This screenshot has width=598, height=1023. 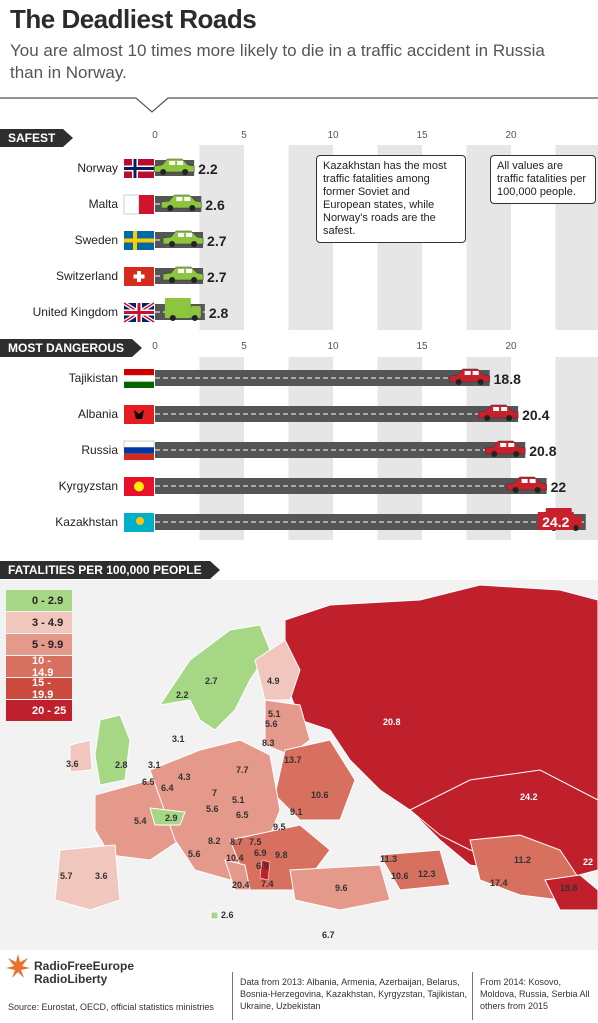 What do you see at coordinates (511, 346) in the screenshot?
I see `tick-label-1-4: 20` at bounding box center [511, 346].